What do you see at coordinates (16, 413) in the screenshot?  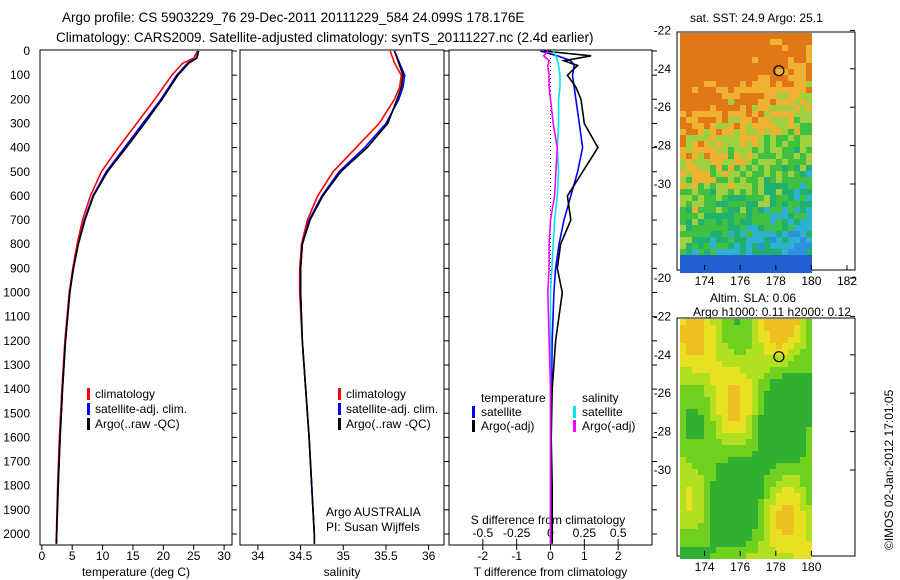 I see `y-tick-label: 1500` at bounding box center [16, 413].